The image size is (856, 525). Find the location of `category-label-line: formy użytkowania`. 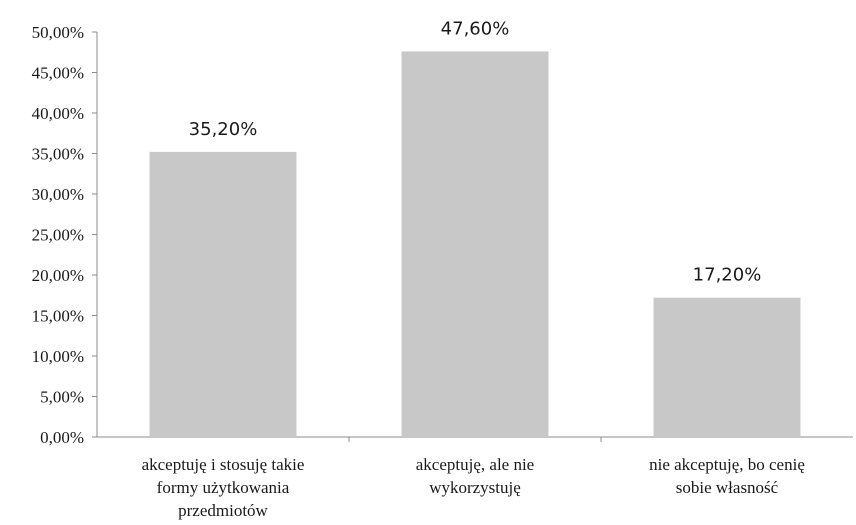

category-label-line: formy użytkowania is located at coordinates (223, 487).